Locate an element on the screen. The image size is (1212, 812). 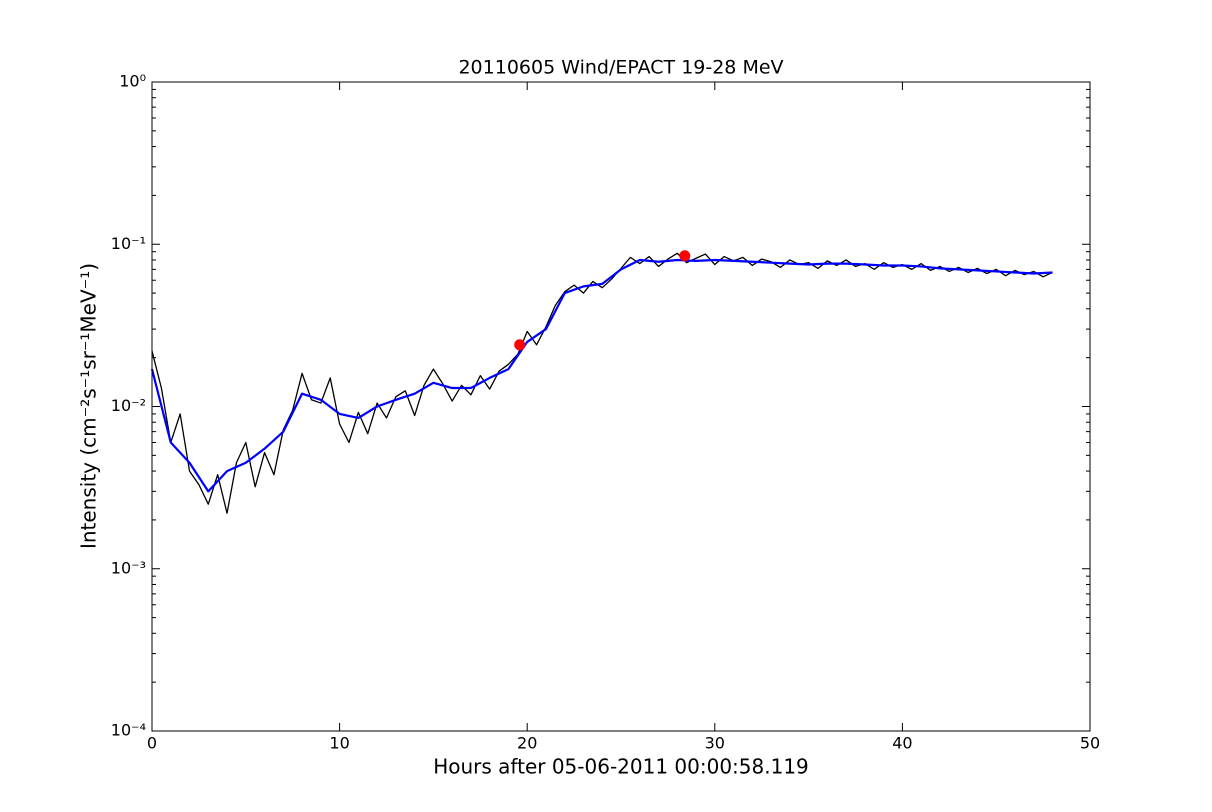
x-tick-label: 50 is located at coordinates (1090, 743).